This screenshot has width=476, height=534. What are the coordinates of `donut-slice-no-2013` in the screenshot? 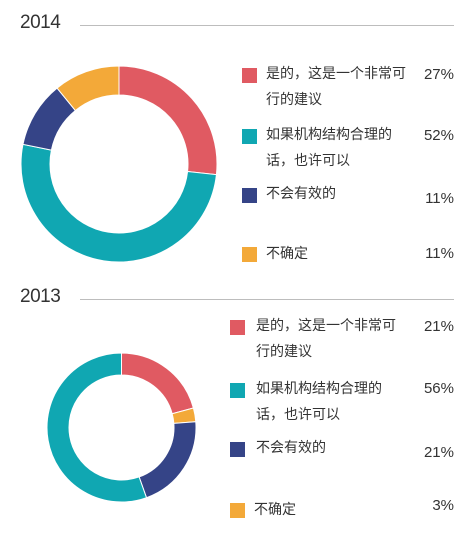 It's located at (167, 460).